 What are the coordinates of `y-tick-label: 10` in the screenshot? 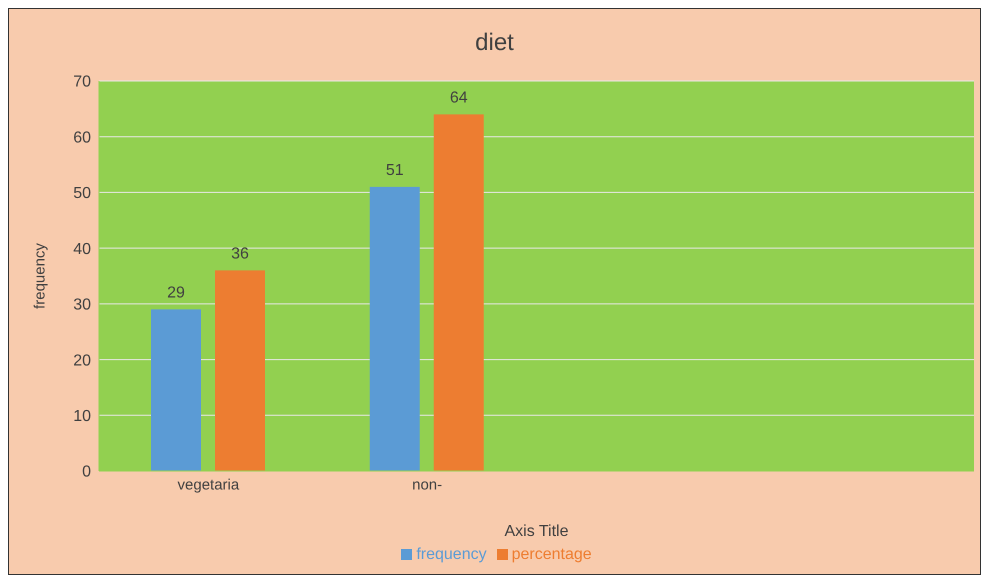 It's located at (82, 416).